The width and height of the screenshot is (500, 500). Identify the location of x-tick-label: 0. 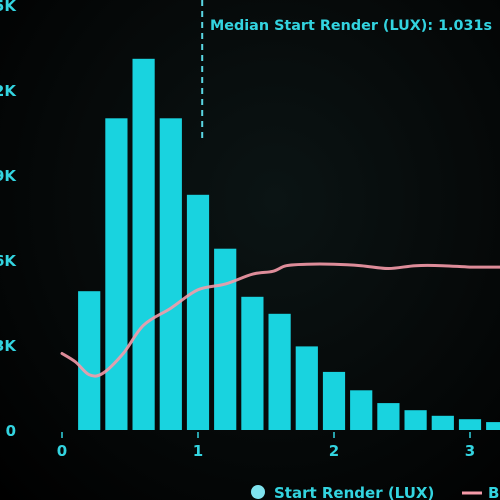
(62, 451).